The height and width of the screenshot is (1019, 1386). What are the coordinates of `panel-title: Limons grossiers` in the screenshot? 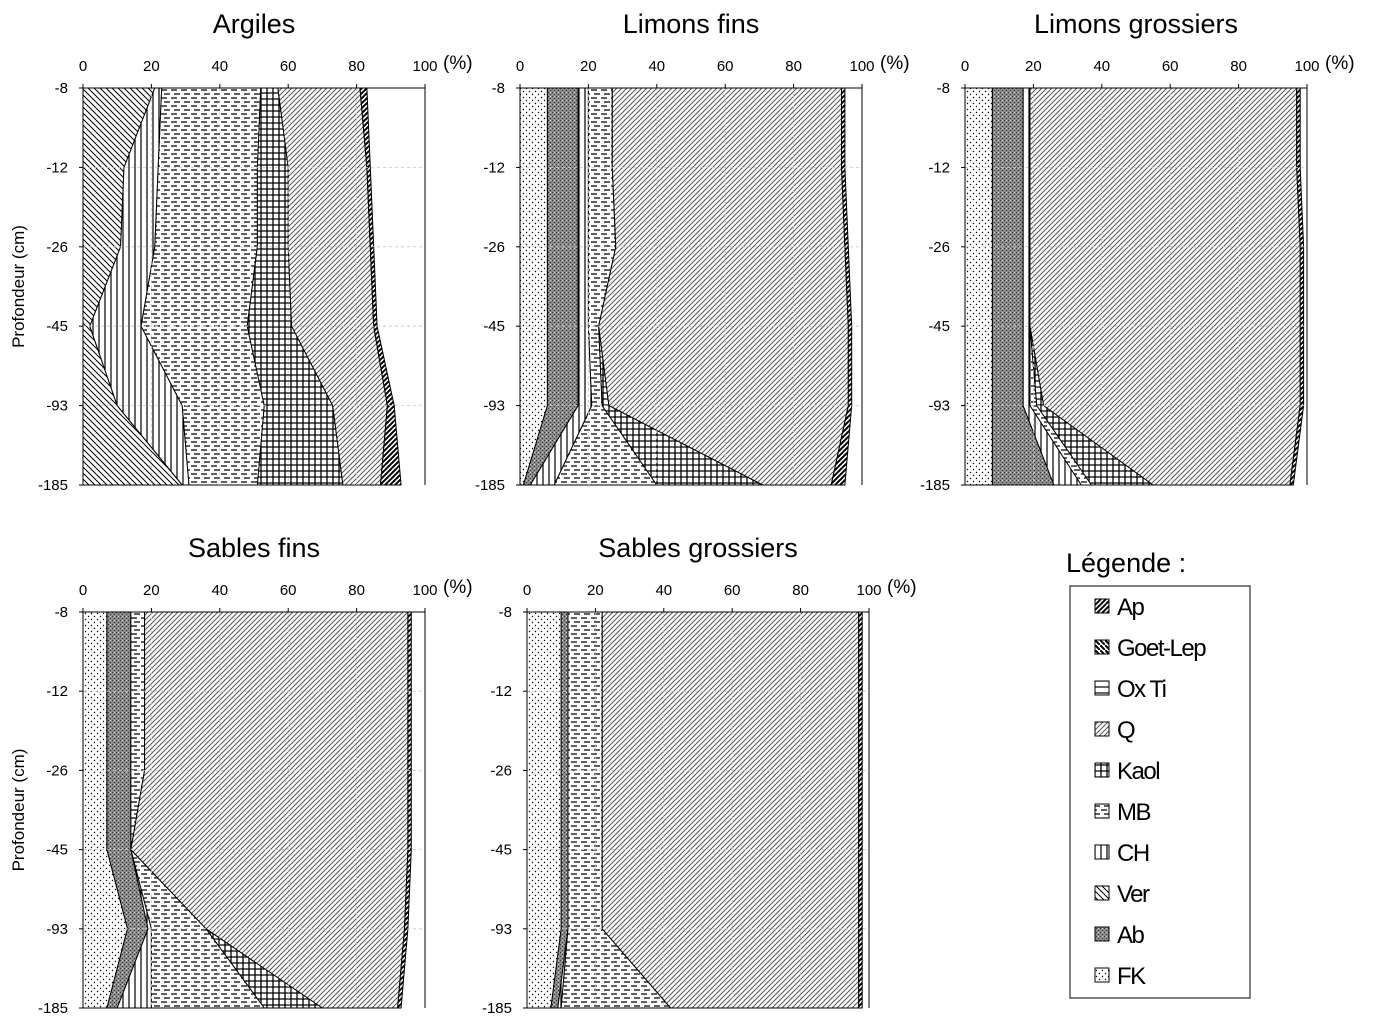 It's located at (1136, 24).